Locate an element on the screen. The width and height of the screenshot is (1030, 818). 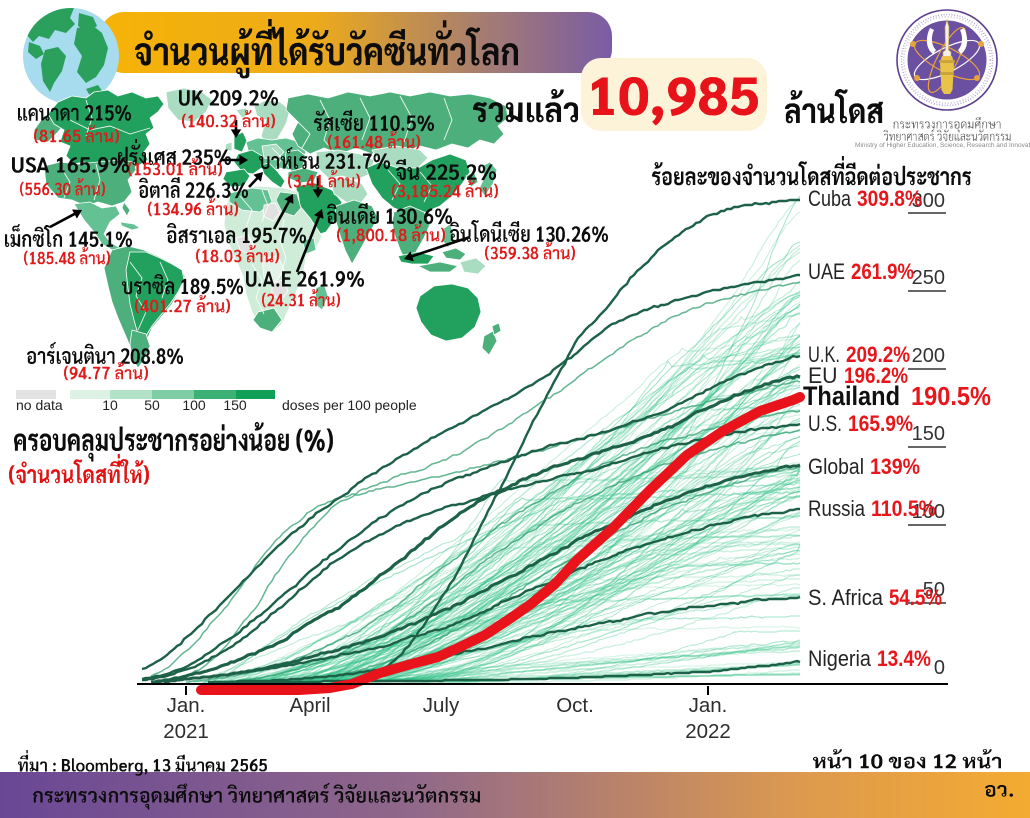
svg-text: 13.4% is located at coordinates (904, 658).